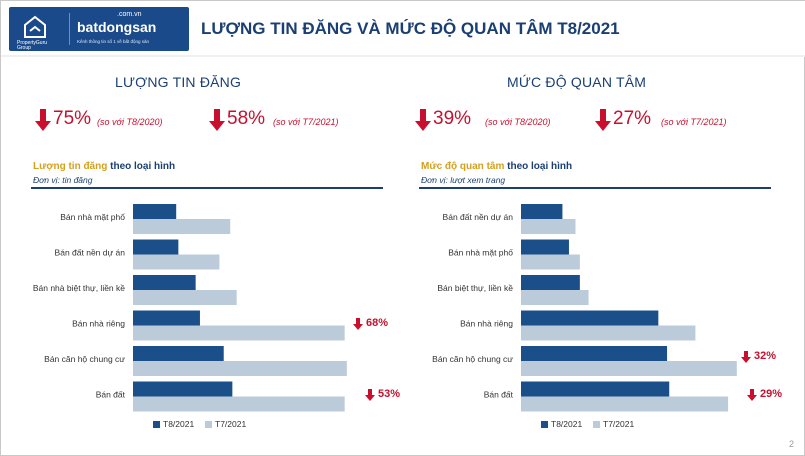  What do you see at coordinates (478, 217) in the screenshot?
I see `right-category-label: Bán đất nền dự án` at bounding box center [478, 217].